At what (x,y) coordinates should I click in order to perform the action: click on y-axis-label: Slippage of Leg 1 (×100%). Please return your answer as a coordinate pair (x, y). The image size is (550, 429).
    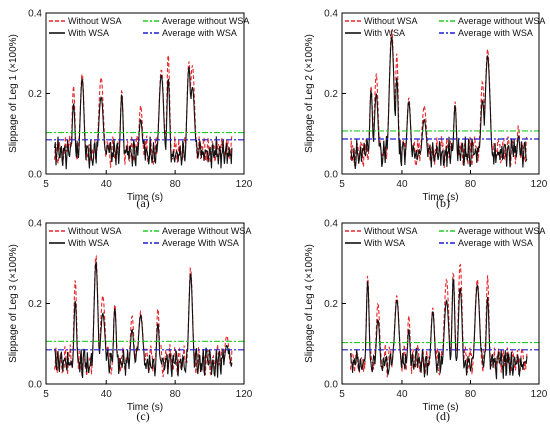
    Looking at the image, I should click on (13, 93).